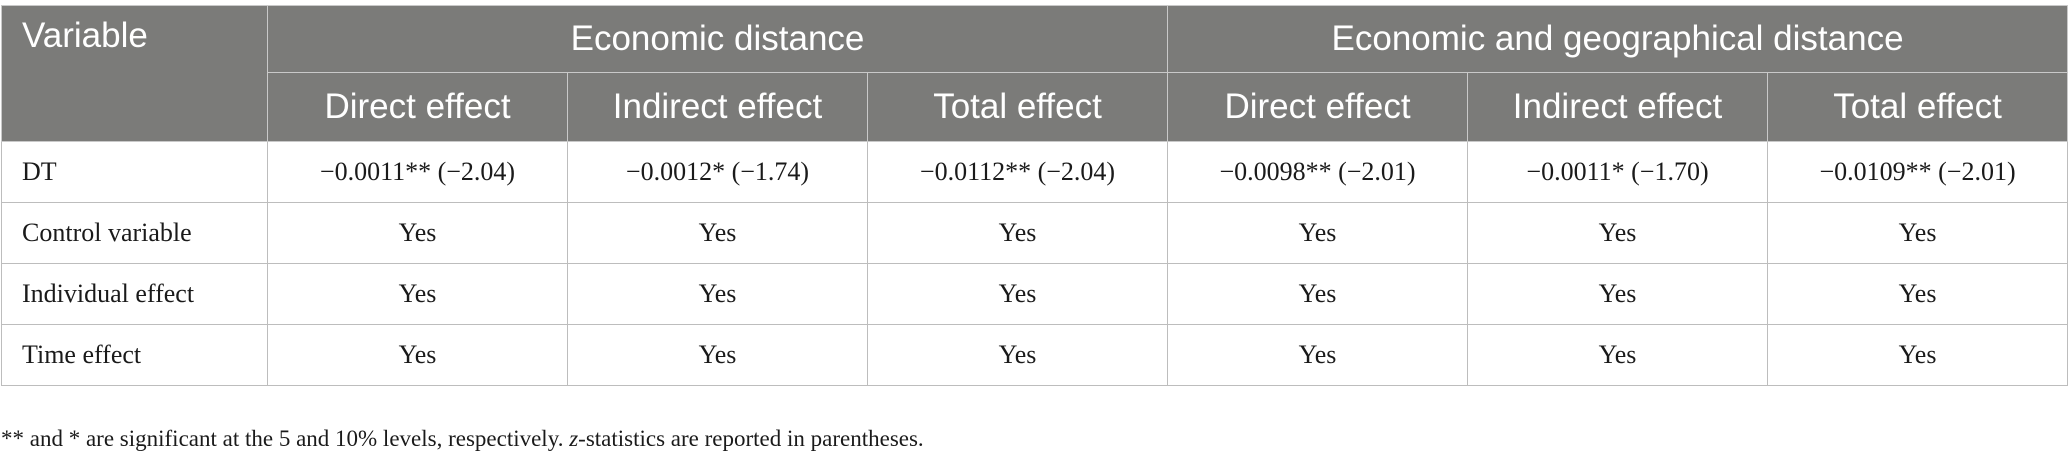  I want to click on table-row: Control variable Yes Yes Yes Yes Yes Yes, so click(1034, 233).